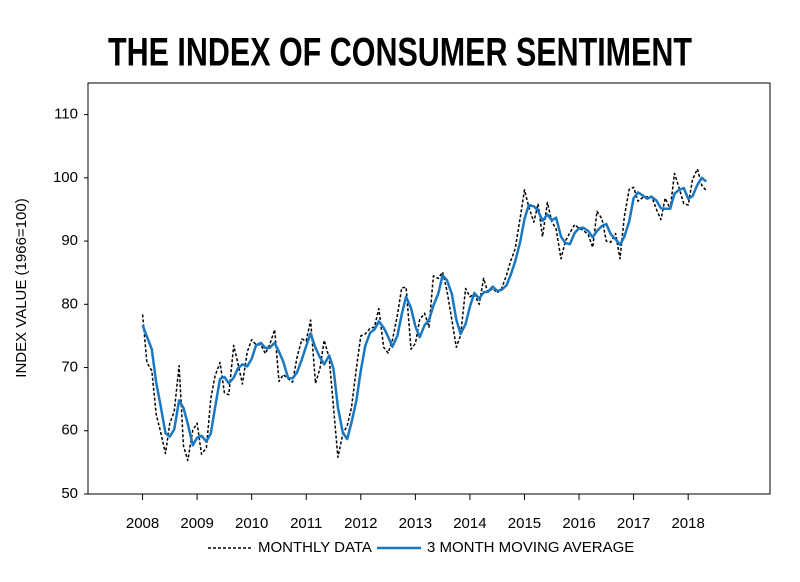 This screenshot has width=800, height=582. What do you see at coordinates (415, 523) in the screenshot?
I see `x-tick-label: 2013` at bounding box center [415, 523].